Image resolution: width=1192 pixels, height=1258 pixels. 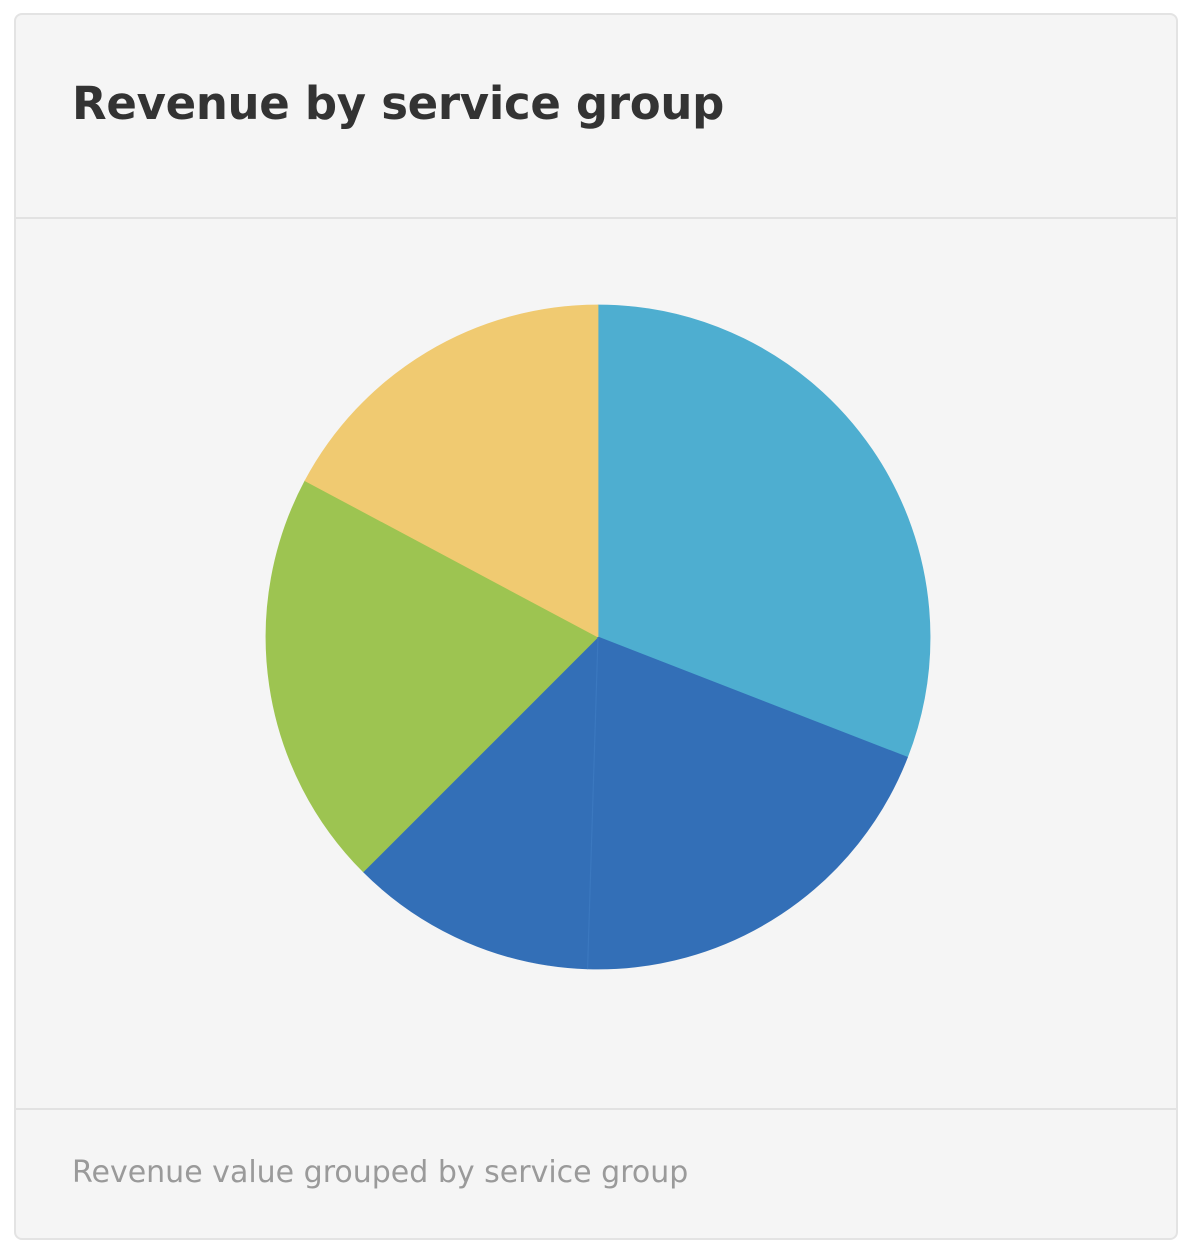 I want to click on pie-slice-separator, so click(x=592, y=802).